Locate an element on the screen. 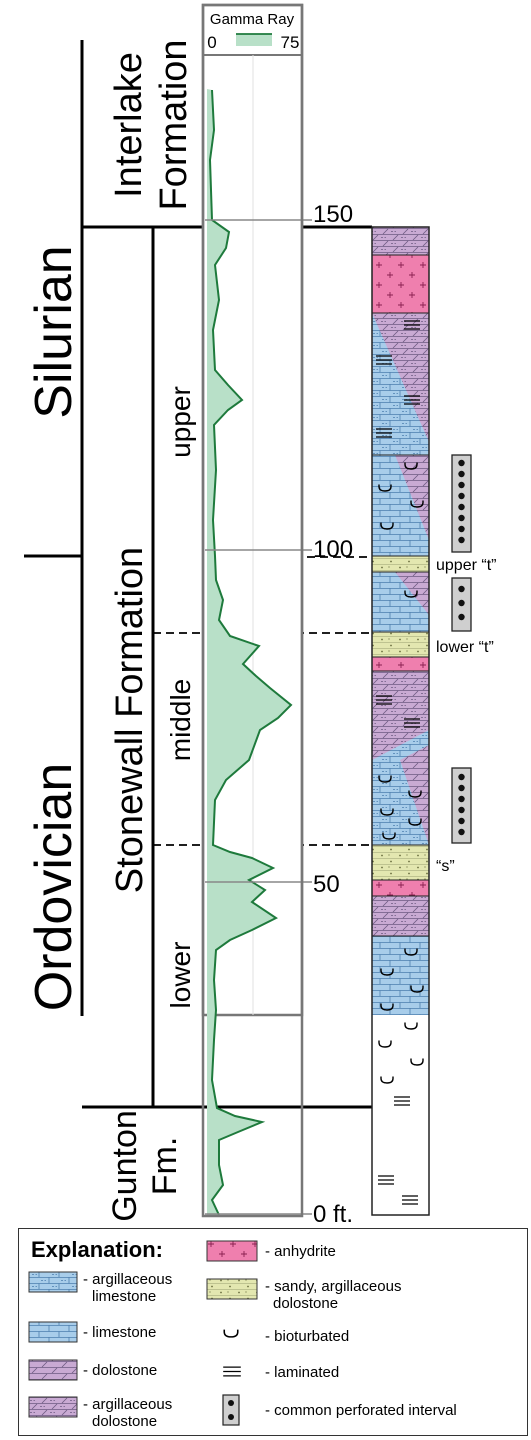 The width and height of the screenshot is (531, 1440). gamma-scale-max: 75 is located at coordinates (290, 42).